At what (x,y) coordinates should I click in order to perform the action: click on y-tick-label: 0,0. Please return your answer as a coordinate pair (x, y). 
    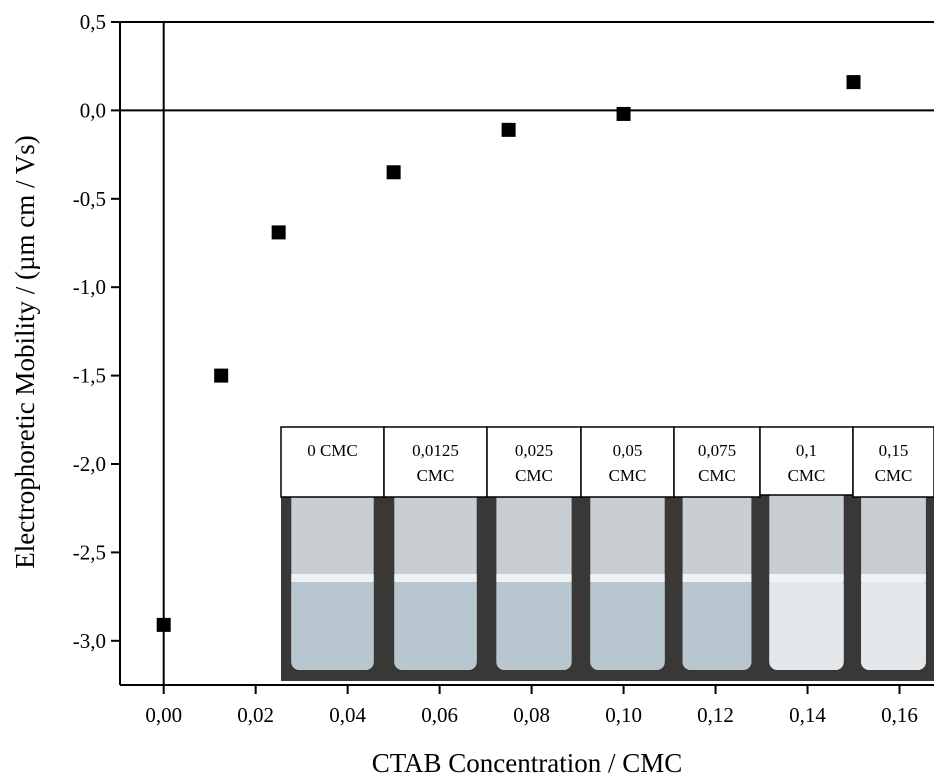
    Looking at the image, I should click on (93, 110).